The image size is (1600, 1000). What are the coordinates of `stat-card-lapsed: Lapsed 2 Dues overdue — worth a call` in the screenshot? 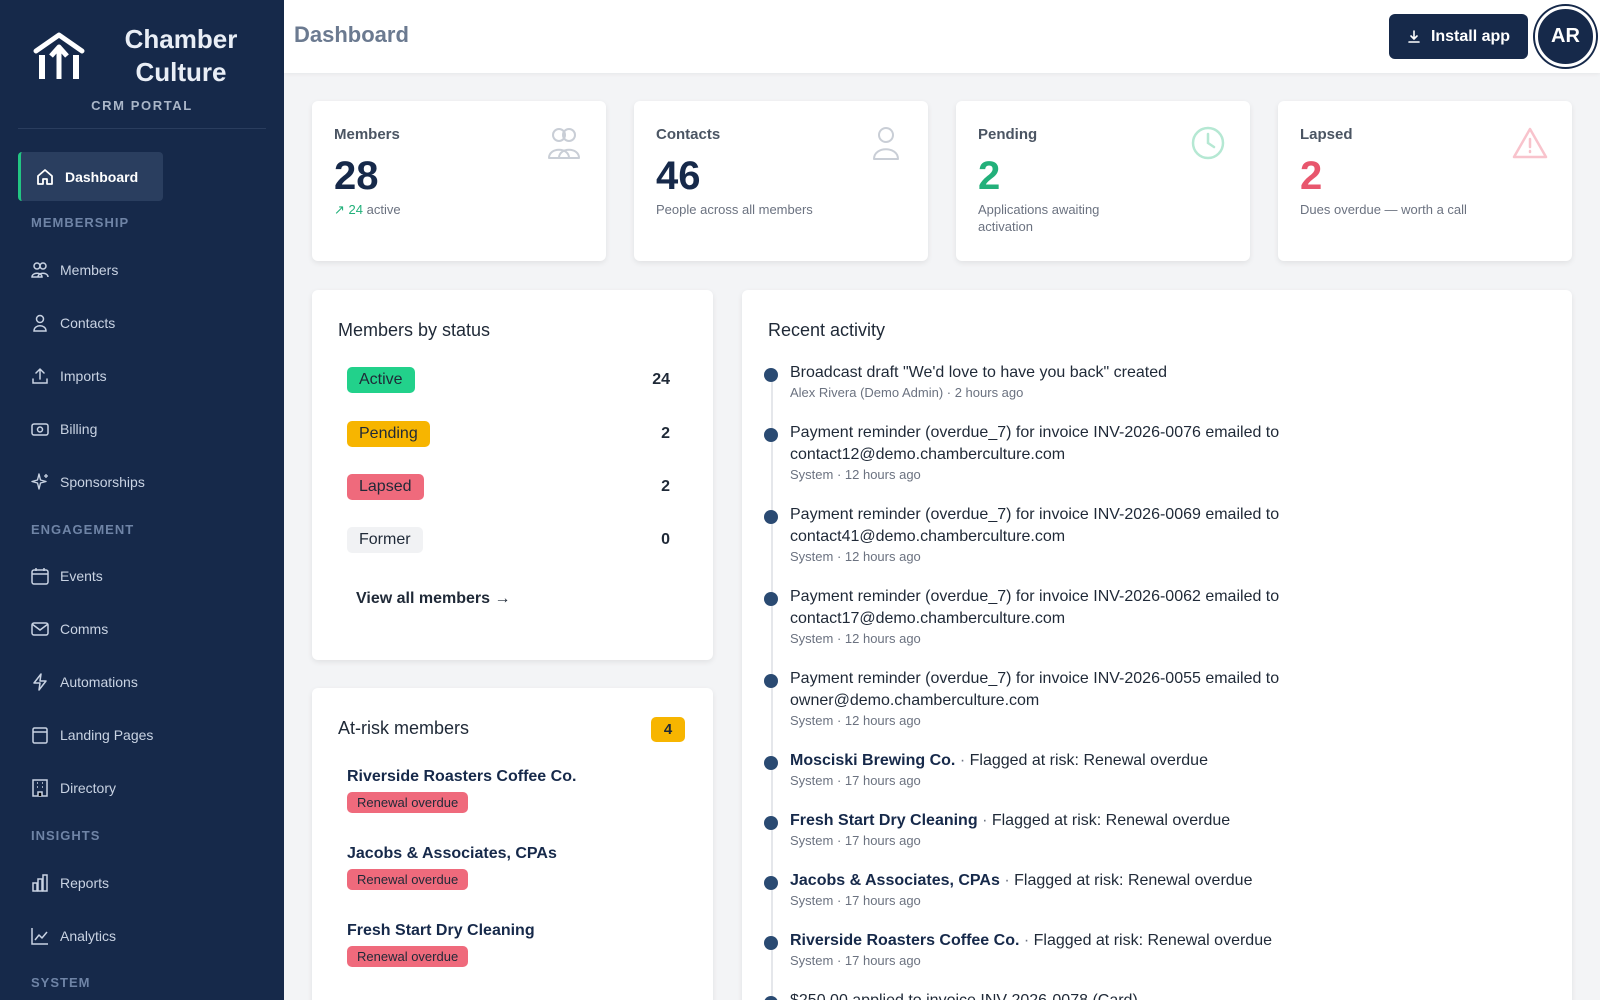 It's located at (1425, 181).